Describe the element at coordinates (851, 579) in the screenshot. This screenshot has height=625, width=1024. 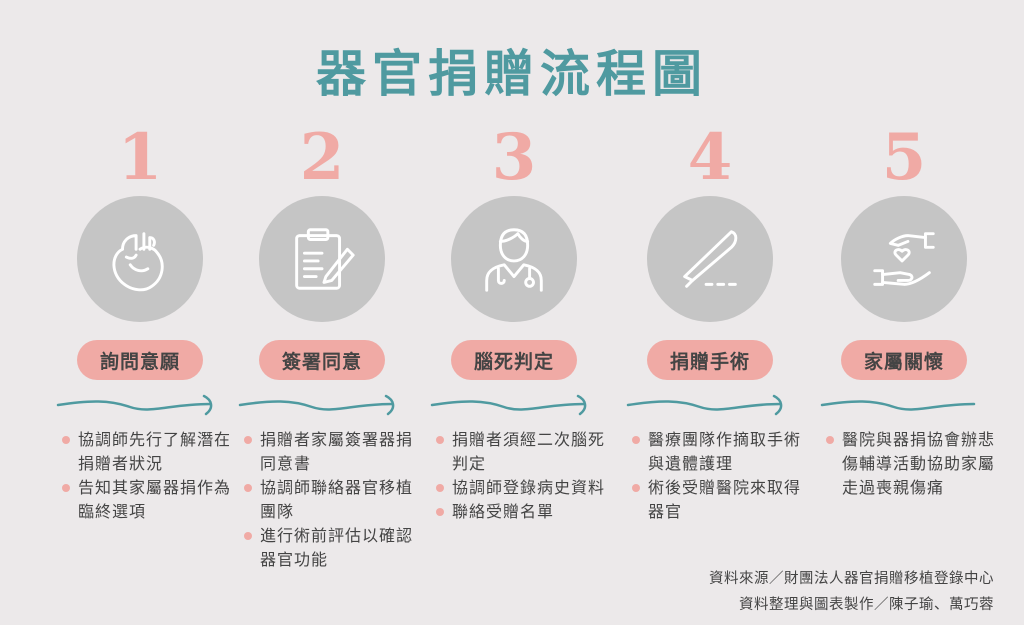
I see `source-text: 資料來源／財團法人器官捐贈移植登錄中心` at that location.